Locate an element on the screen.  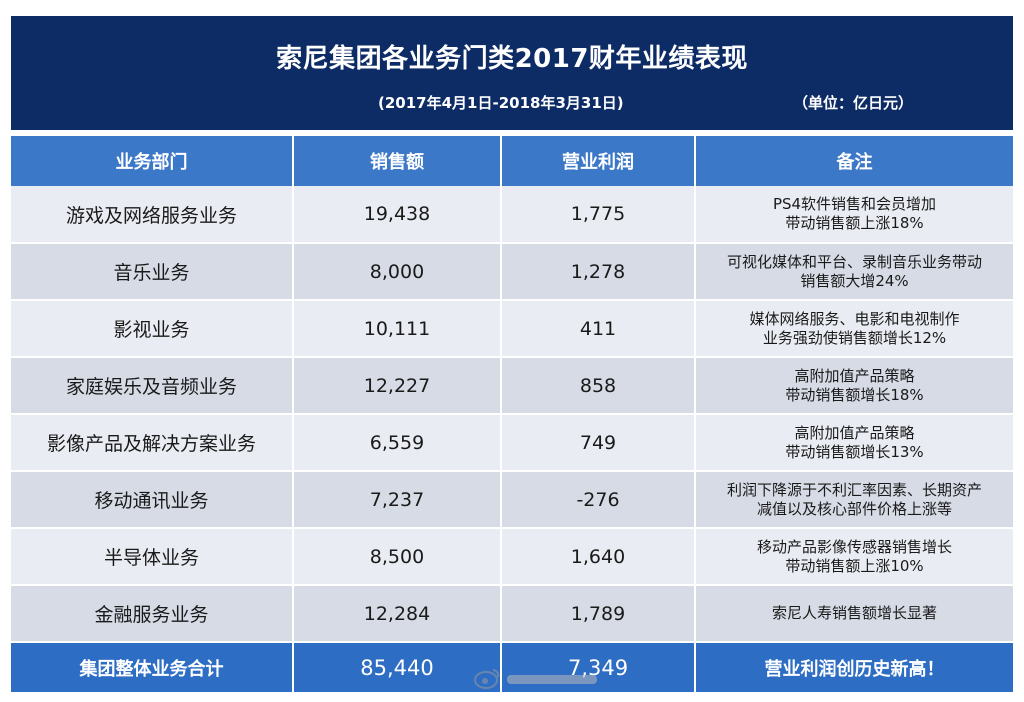
cell-sales: 8,500 is located at coordinates (397, 557).